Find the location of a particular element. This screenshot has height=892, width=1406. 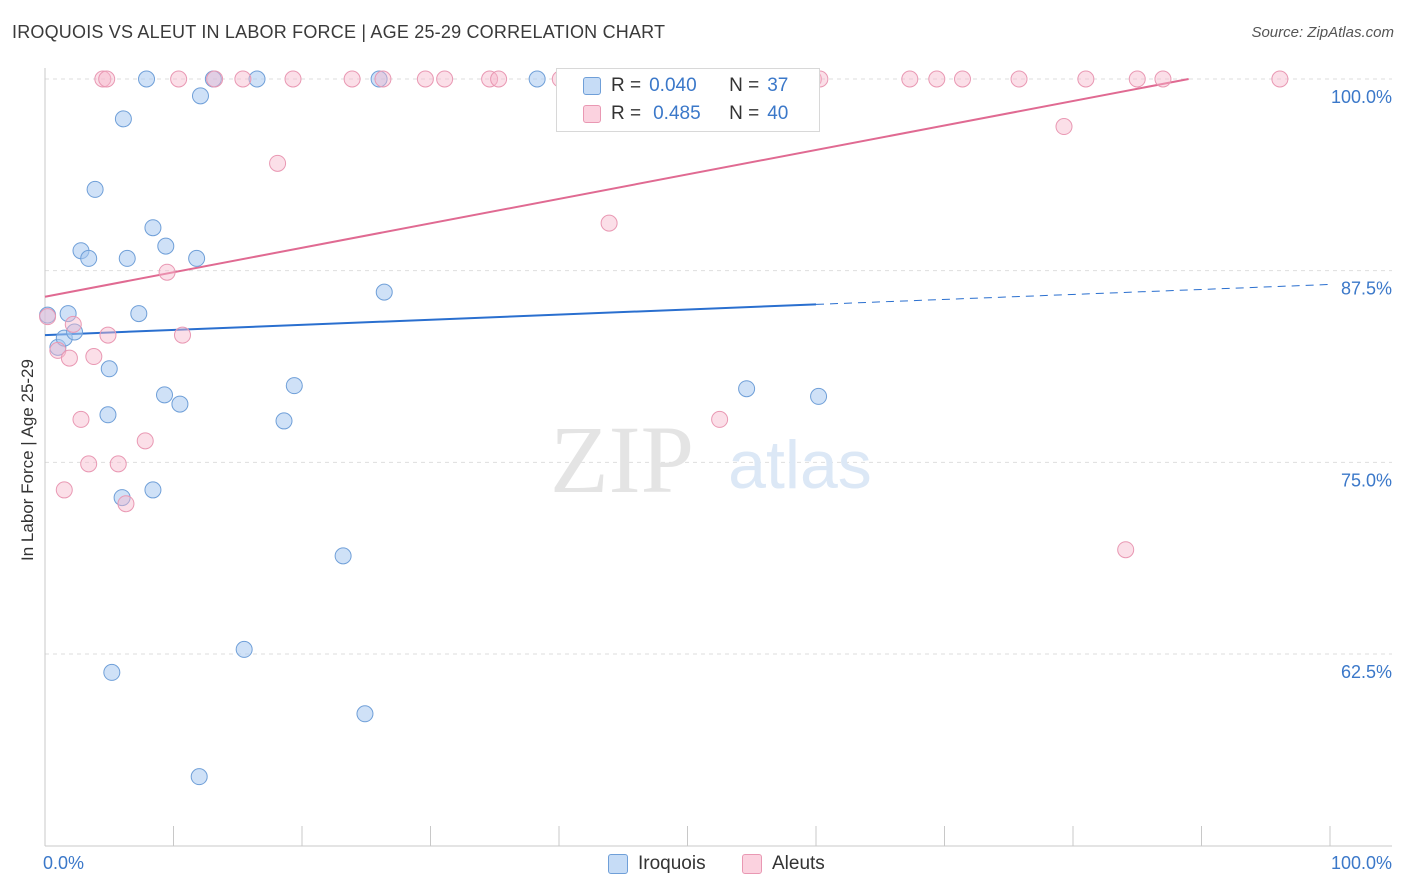

stats-legend: R = 0.040 N = 37 R = 0.485 N = 40 is located at coordinates (688, 100).